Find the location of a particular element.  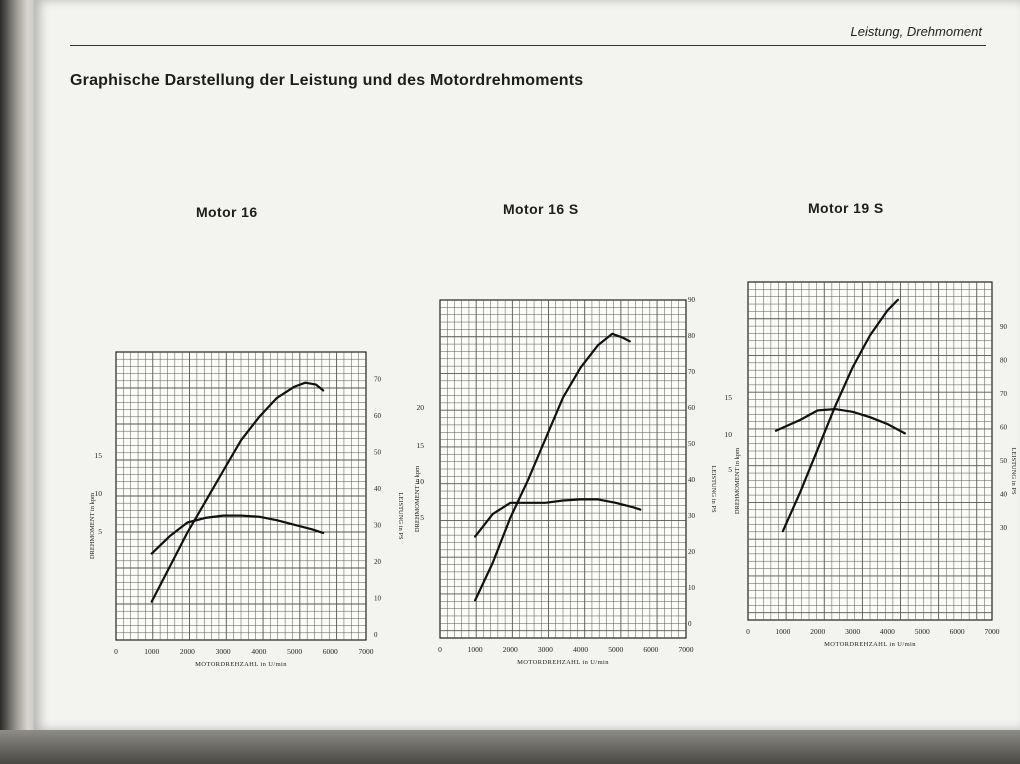

chart-title-motor-16: Motor 16 is located at coordinates (227, 212).